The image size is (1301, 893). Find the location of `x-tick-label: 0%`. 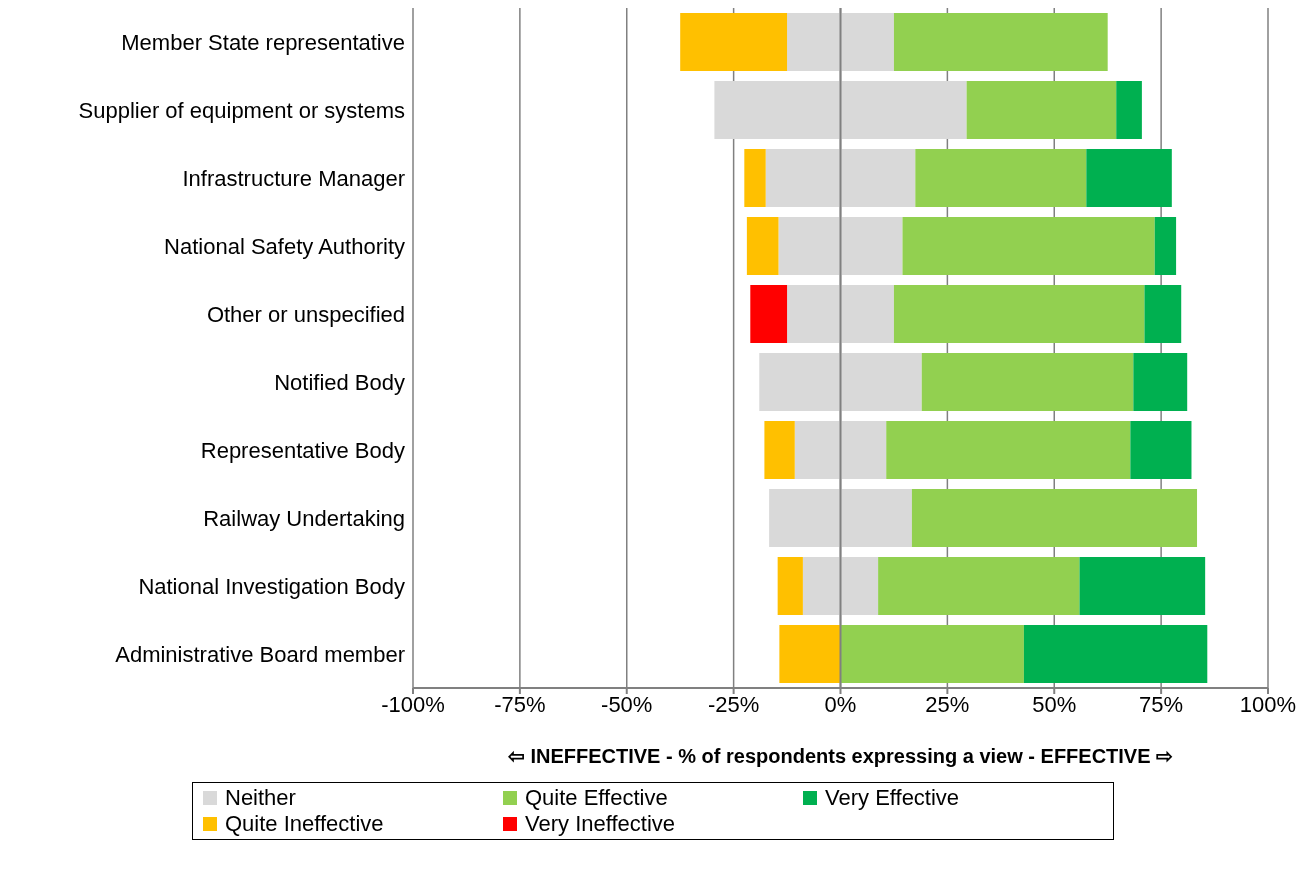

x-tick-label: 0% is located at coordinates (840, 704).